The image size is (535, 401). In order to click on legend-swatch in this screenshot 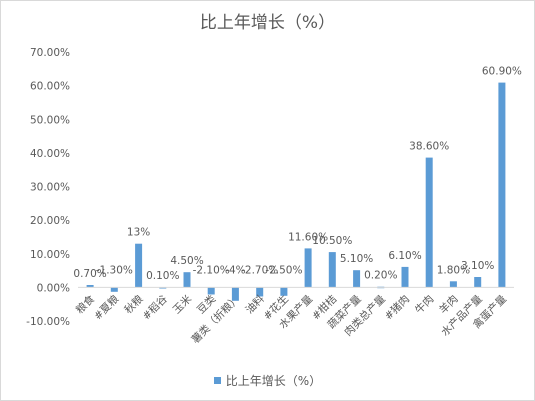, I will do `click(217, 380)`.